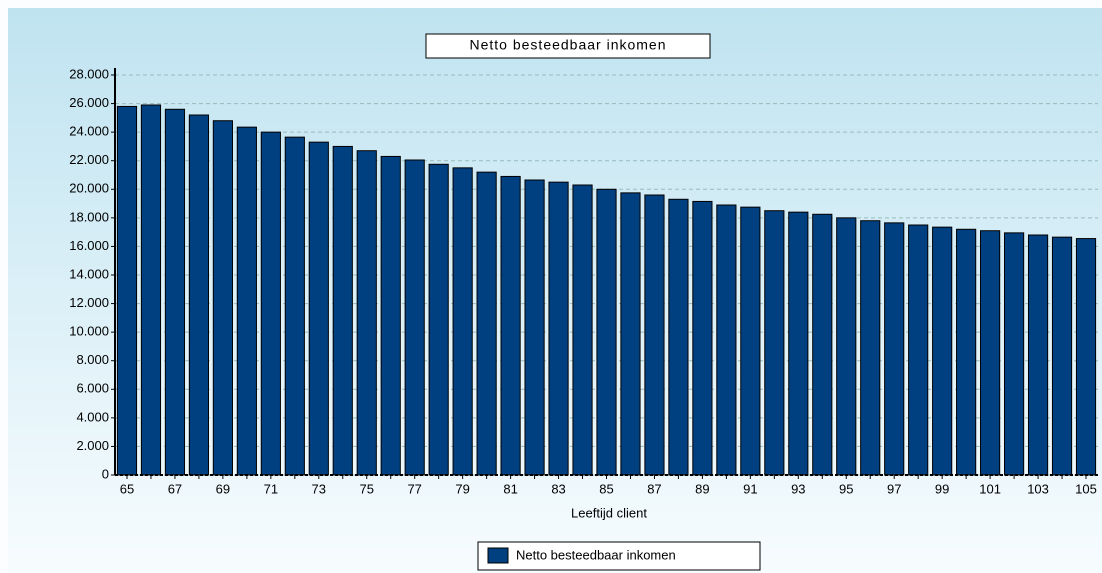 The image size is (1102, 573). I want to click on y-tick-label: 6.000, so click(92, 388).